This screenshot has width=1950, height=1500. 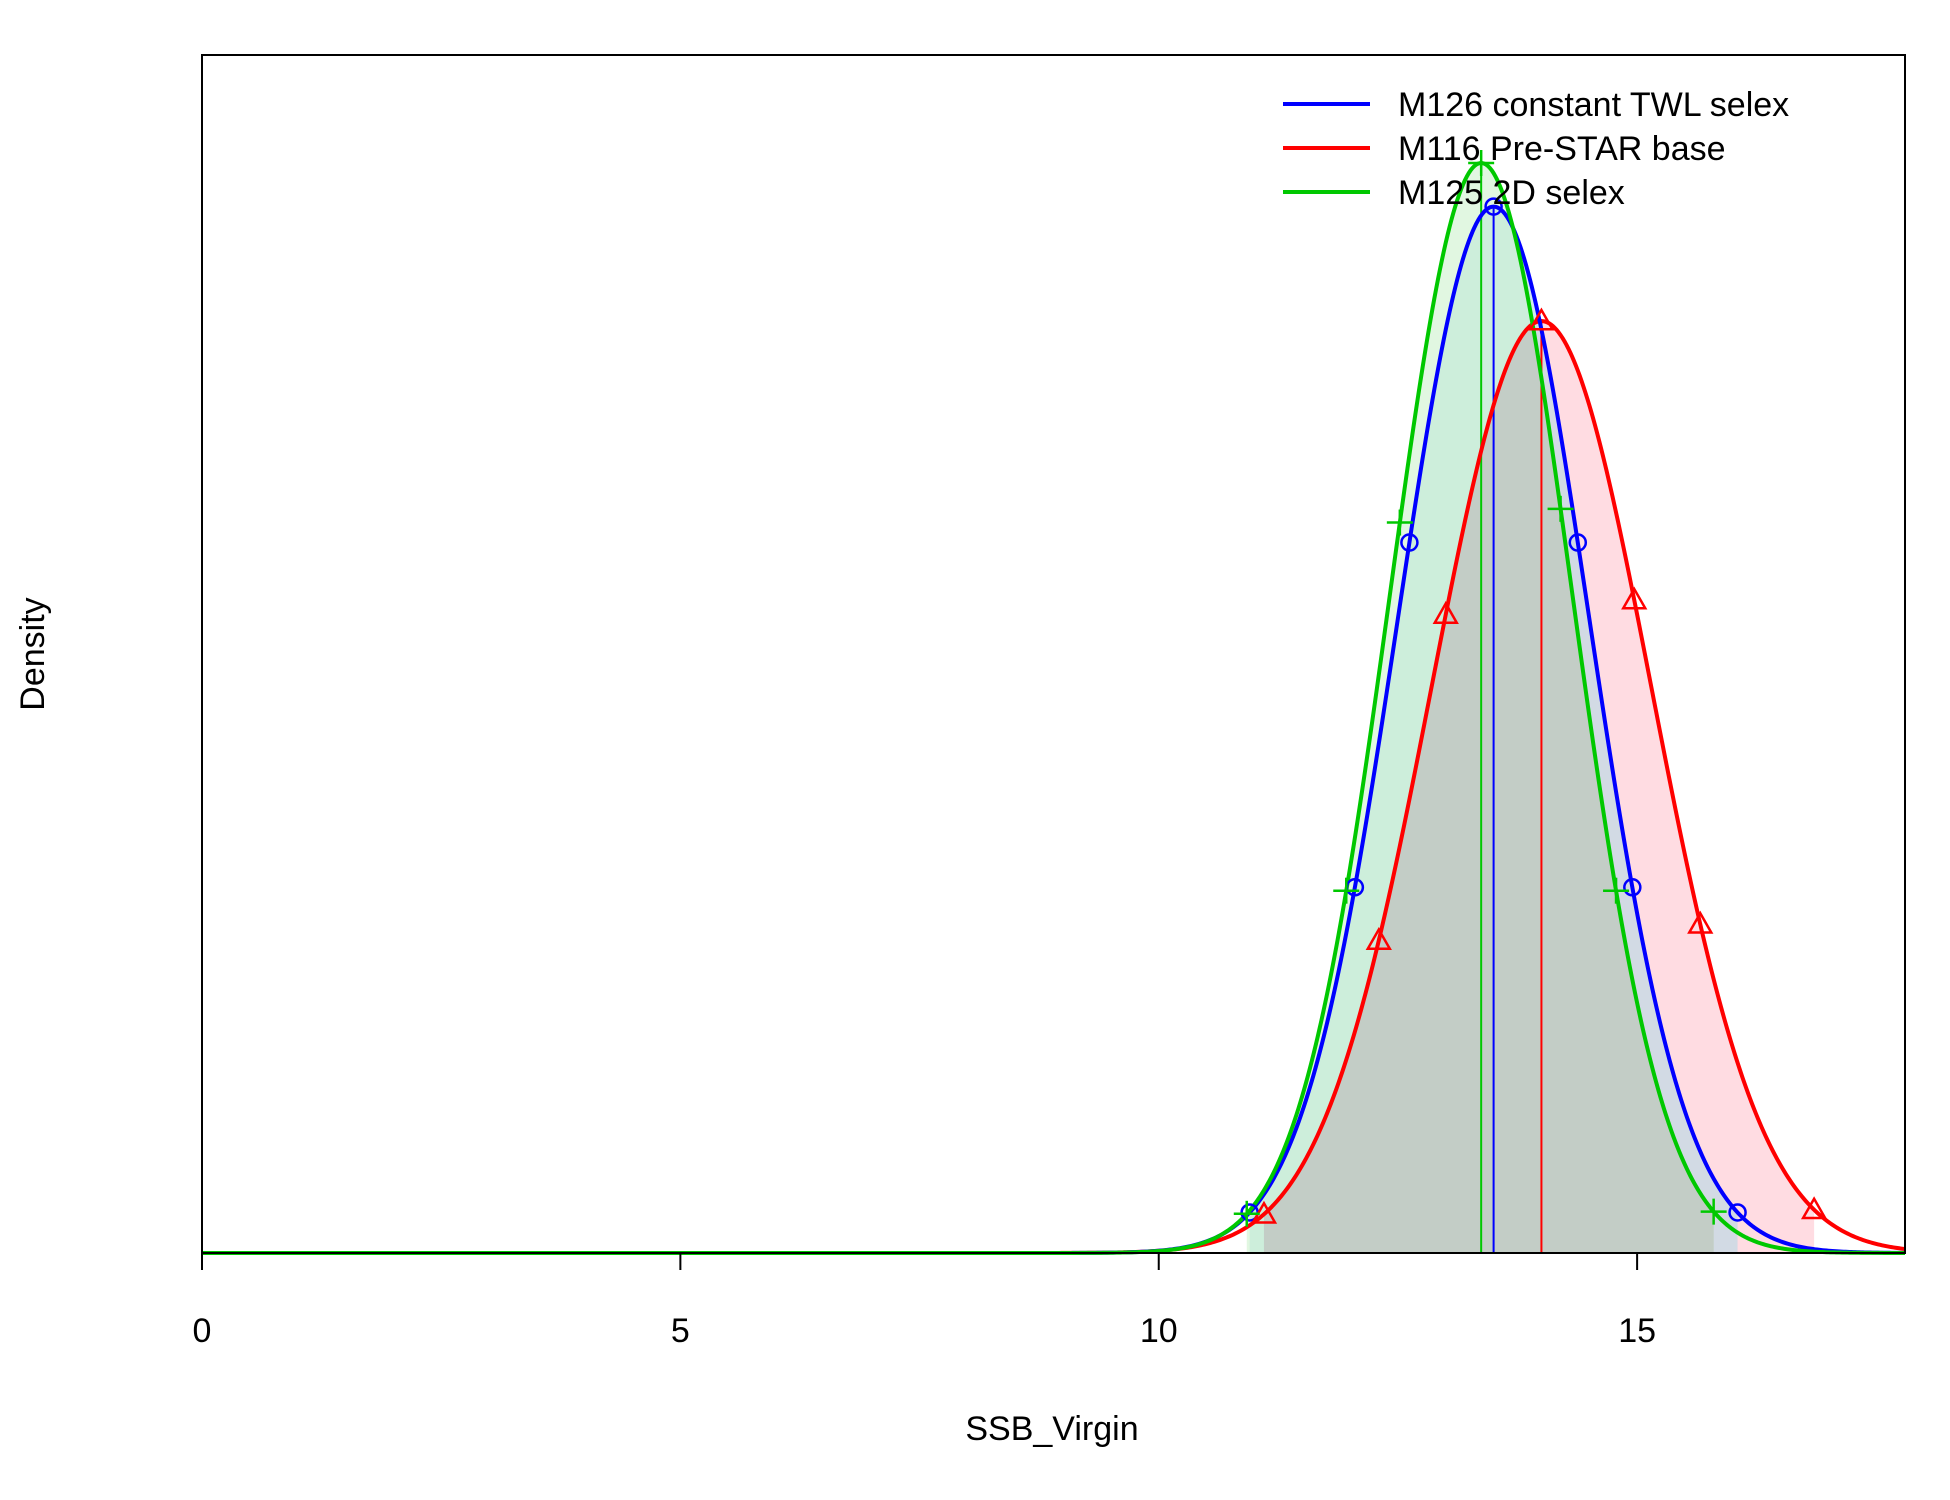 What do you see at coordinates (1593, 105) in the screenshot?
I see `legend-label-1: M126 constant TWL selex` at bounding box center [1593, 105].